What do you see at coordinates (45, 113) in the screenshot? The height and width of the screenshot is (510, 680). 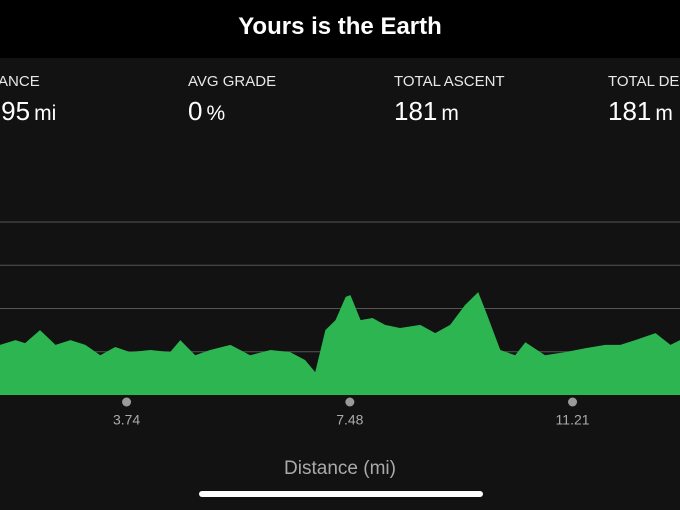 I see `stat-unit: mi` at bounding box center [45, 113].